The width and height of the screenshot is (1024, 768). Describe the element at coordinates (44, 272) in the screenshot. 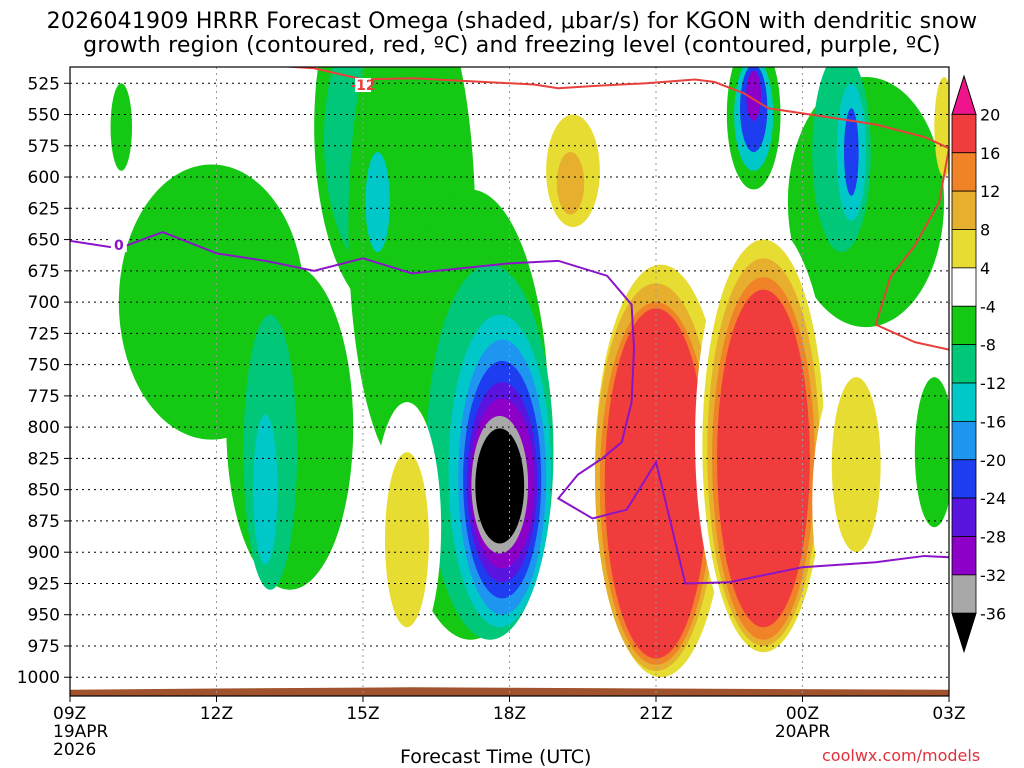

I see `y-tick-label: 675` at that location.